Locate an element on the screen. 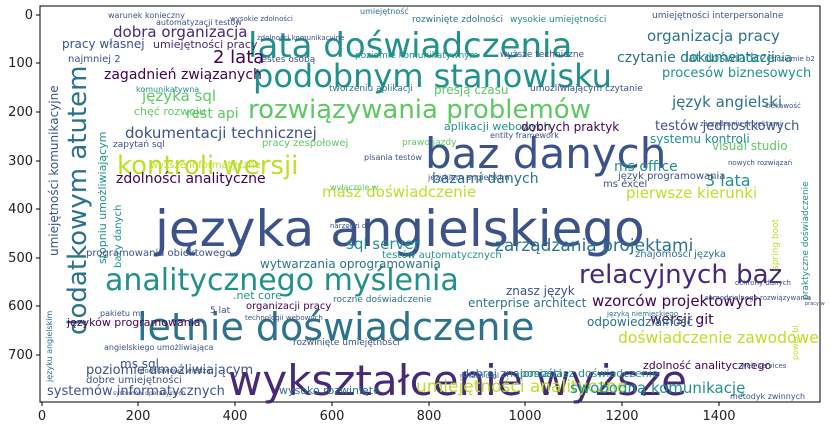 The image size is (831, 436). cloud-word: organizacja pracy is located at coordinates (713, 36).